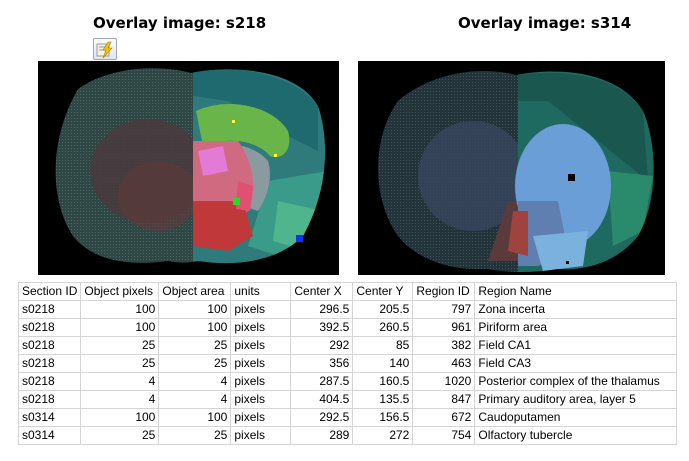 This screenshot has height=461, width=689. I want to click on lightning-report-button, so click(105, 49).